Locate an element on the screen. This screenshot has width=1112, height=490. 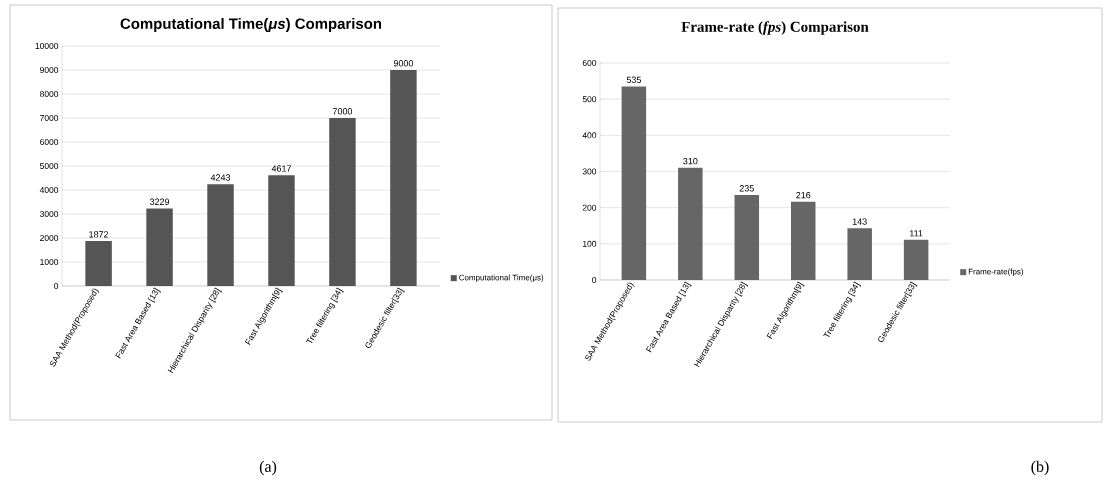
data-label: 9000 is located at coordinates (403, 63).